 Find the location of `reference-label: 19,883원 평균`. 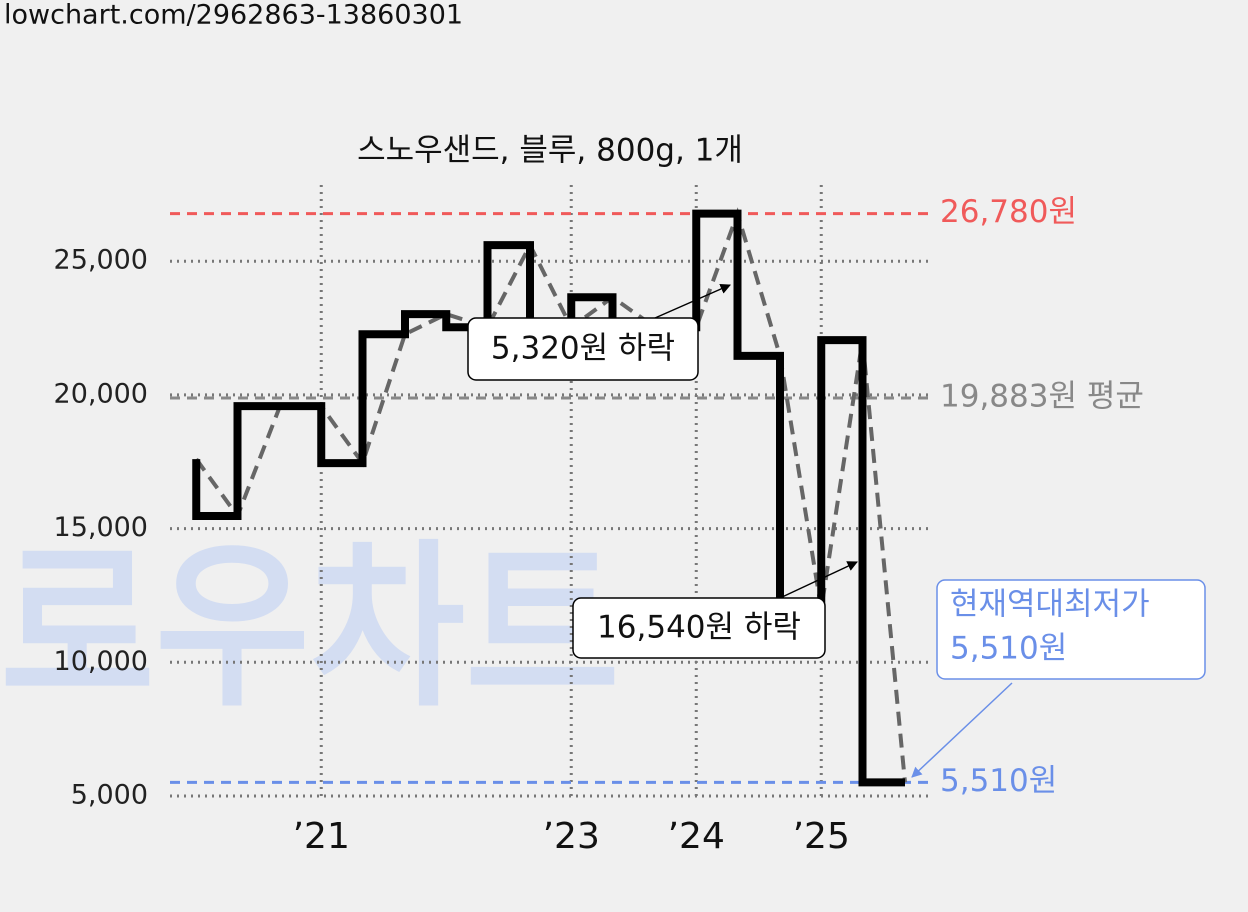

reference-label: 19,883원 평균 is located at coordinates (1042, 397).